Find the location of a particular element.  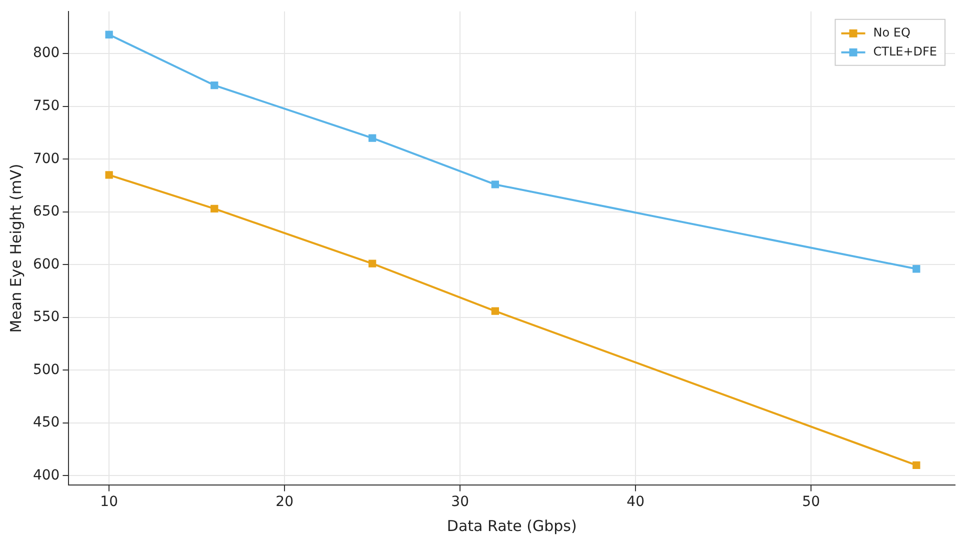

x-axis-title: Data Rate (Gbps) is located at coordinates (511, 525).